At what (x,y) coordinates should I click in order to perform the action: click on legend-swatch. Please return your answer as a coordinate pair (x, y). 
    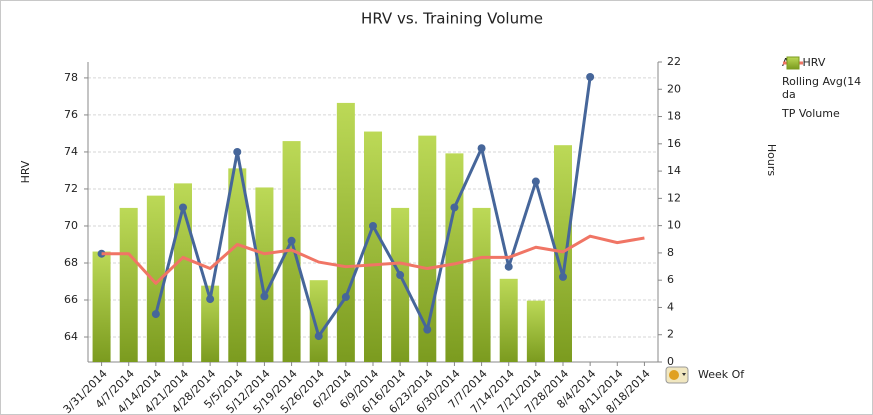
    Looking at the image, I should click on (793, 63).